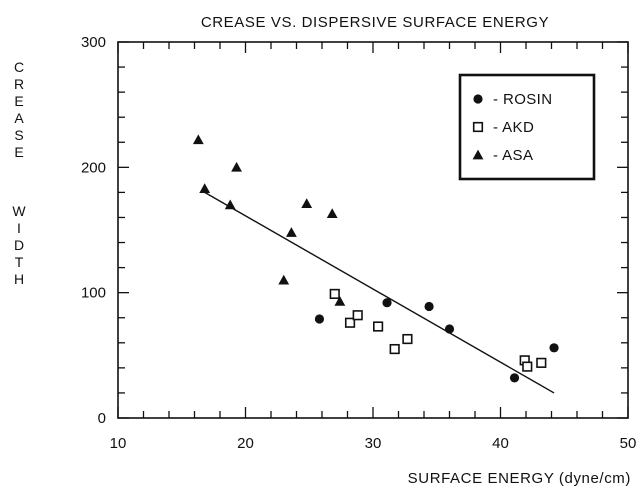  I want to click on y-label-letter: T, so click(19, 262).